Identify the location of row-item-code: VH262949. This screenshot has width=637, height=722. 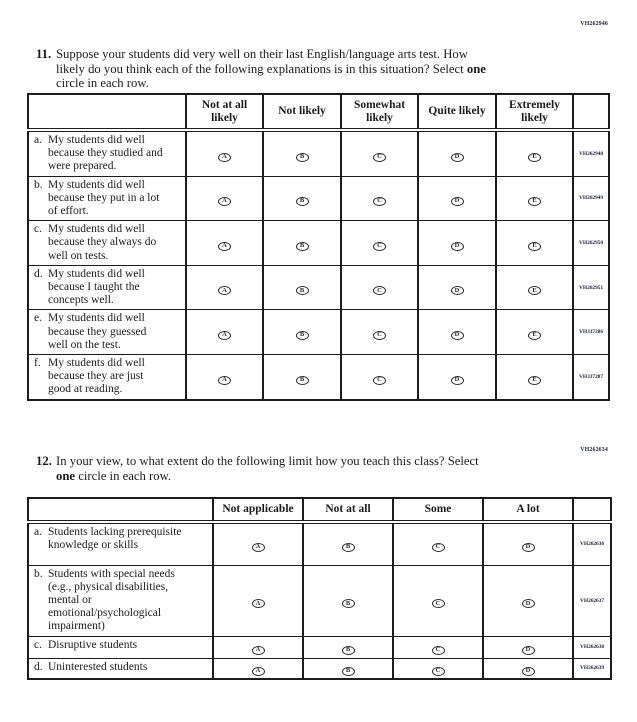
(591, 198).